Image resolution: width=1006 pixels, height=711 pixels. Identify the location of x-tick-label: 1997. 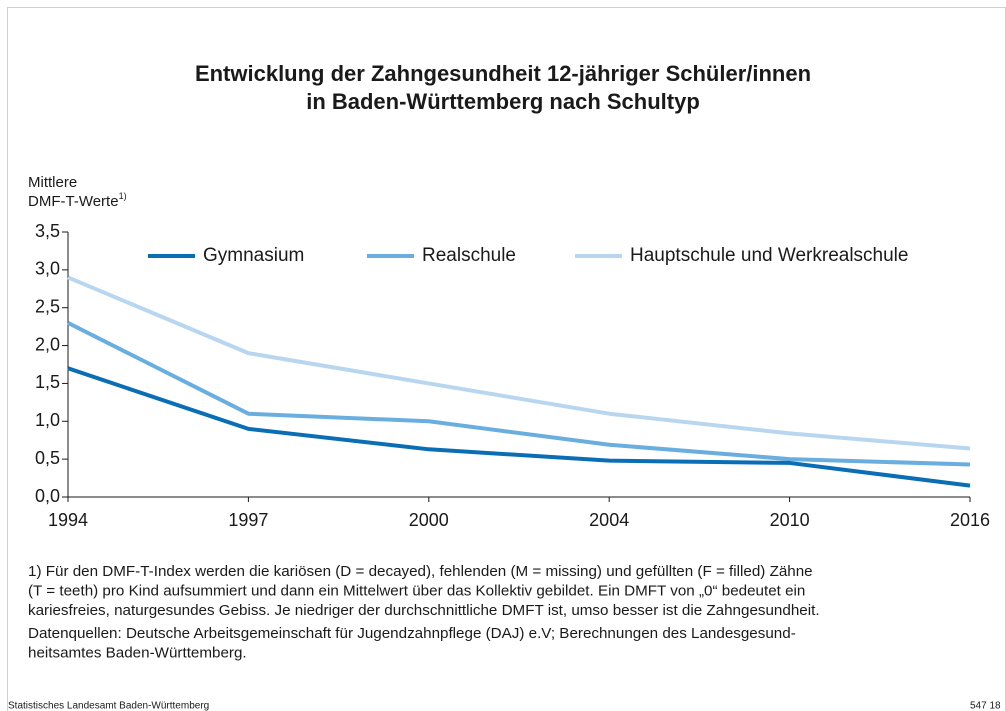
(248, 520).